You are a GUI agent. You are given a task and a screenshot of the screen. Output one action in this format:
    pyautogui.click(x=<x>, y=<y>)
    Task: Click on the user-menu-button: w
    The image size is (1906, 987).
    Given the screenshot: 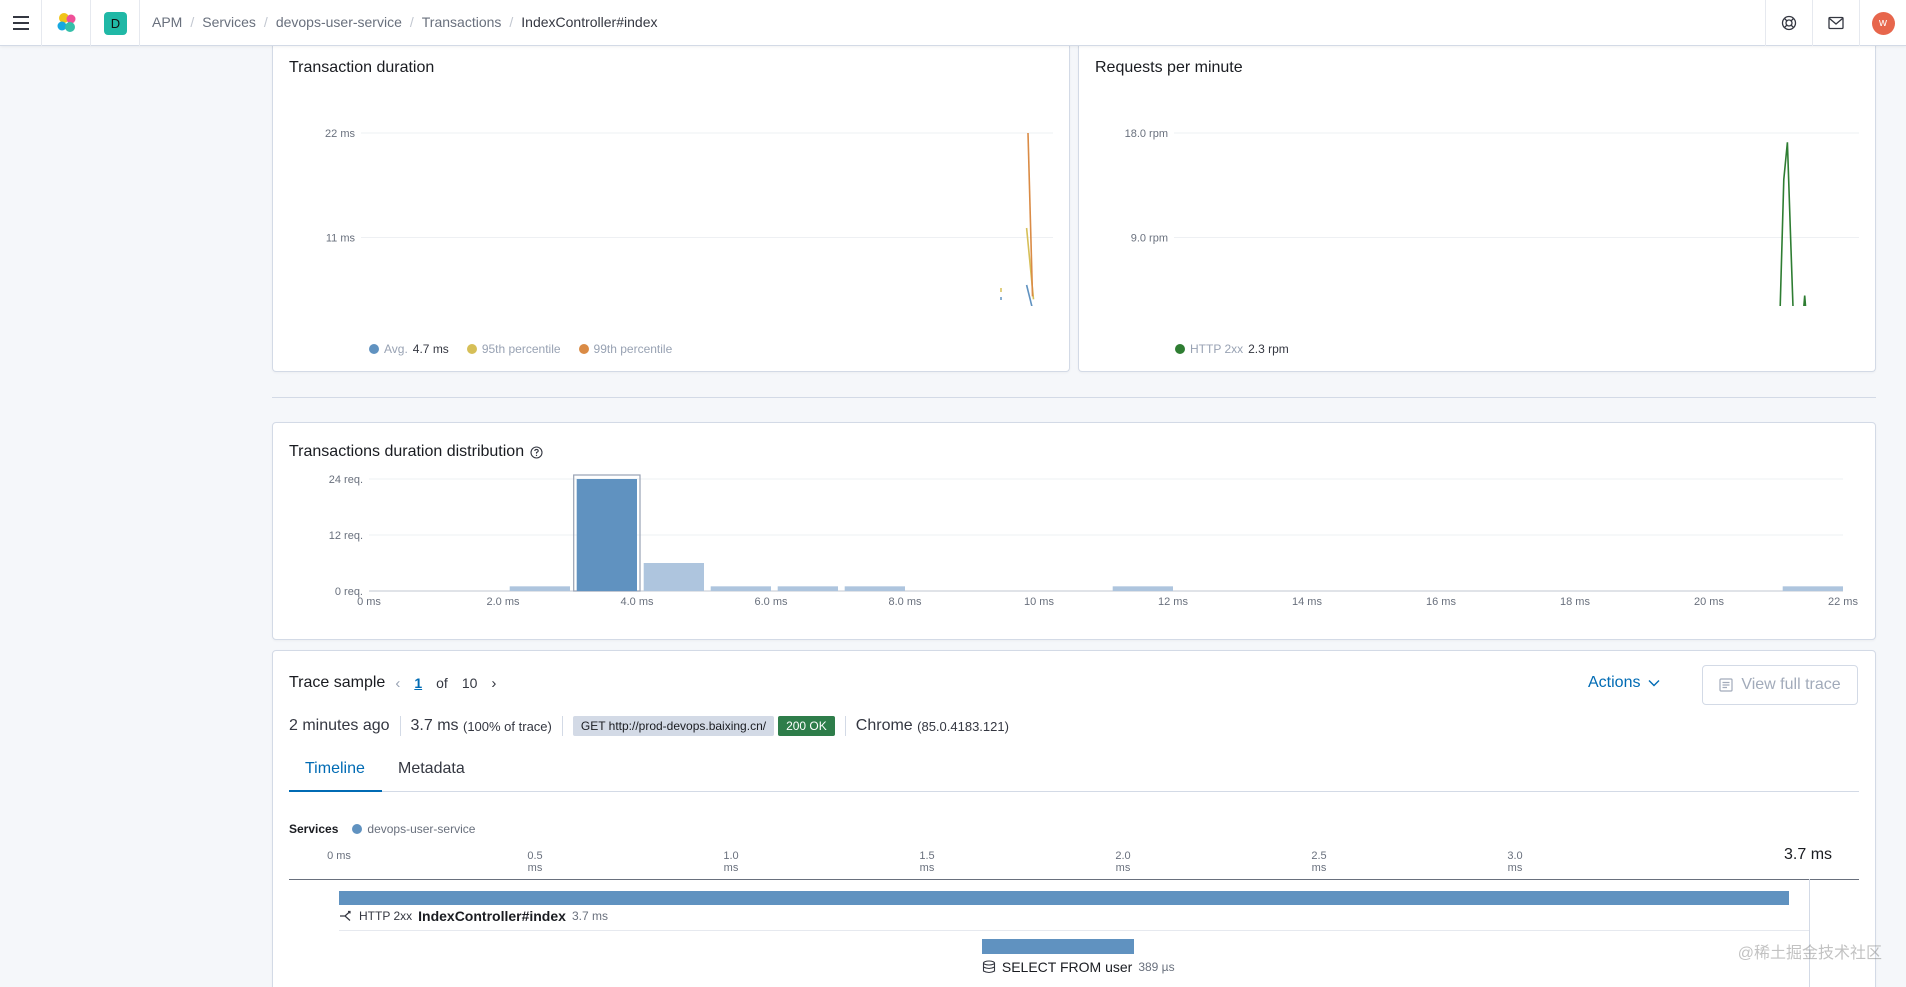 What is the action you would take?
    pyautogui.click(x=1882, y=23)
    